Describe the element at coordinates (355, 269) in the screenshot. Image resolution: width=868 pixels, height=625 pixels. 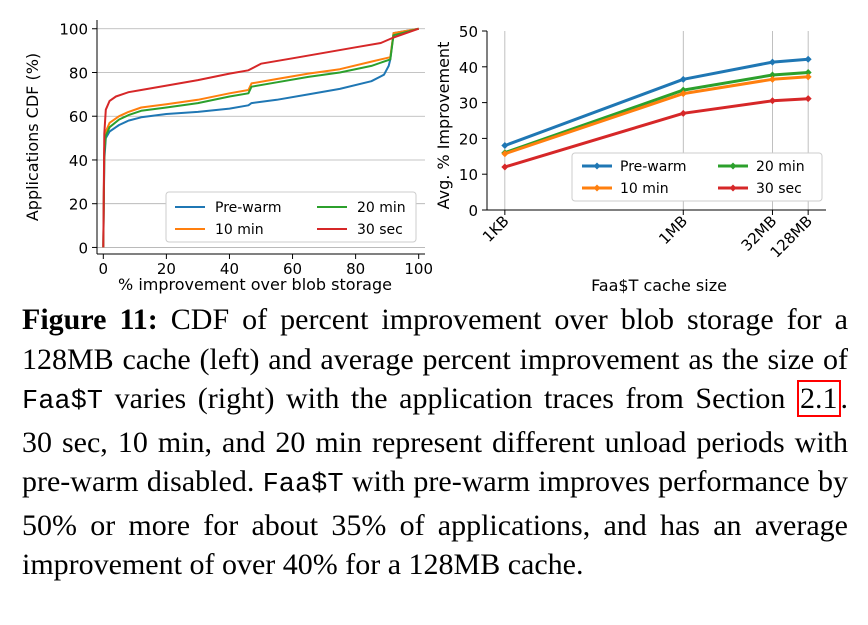
I see `x-tick-label: 80` at that location.